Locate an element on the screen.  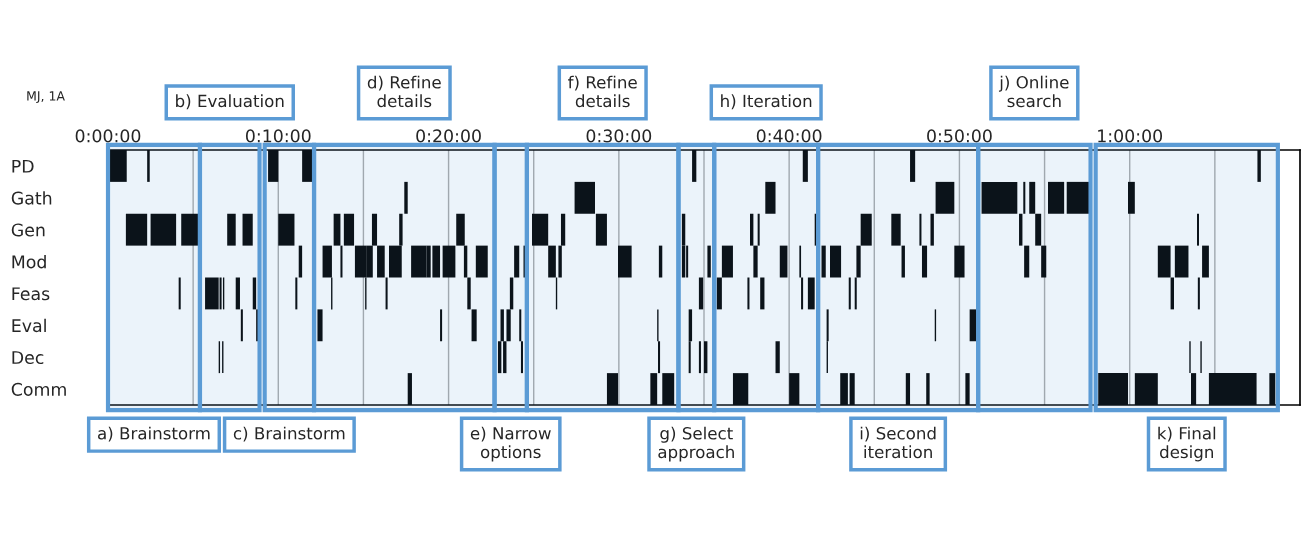
band-label: i) Second iteration is located at coordinates (898, 442).